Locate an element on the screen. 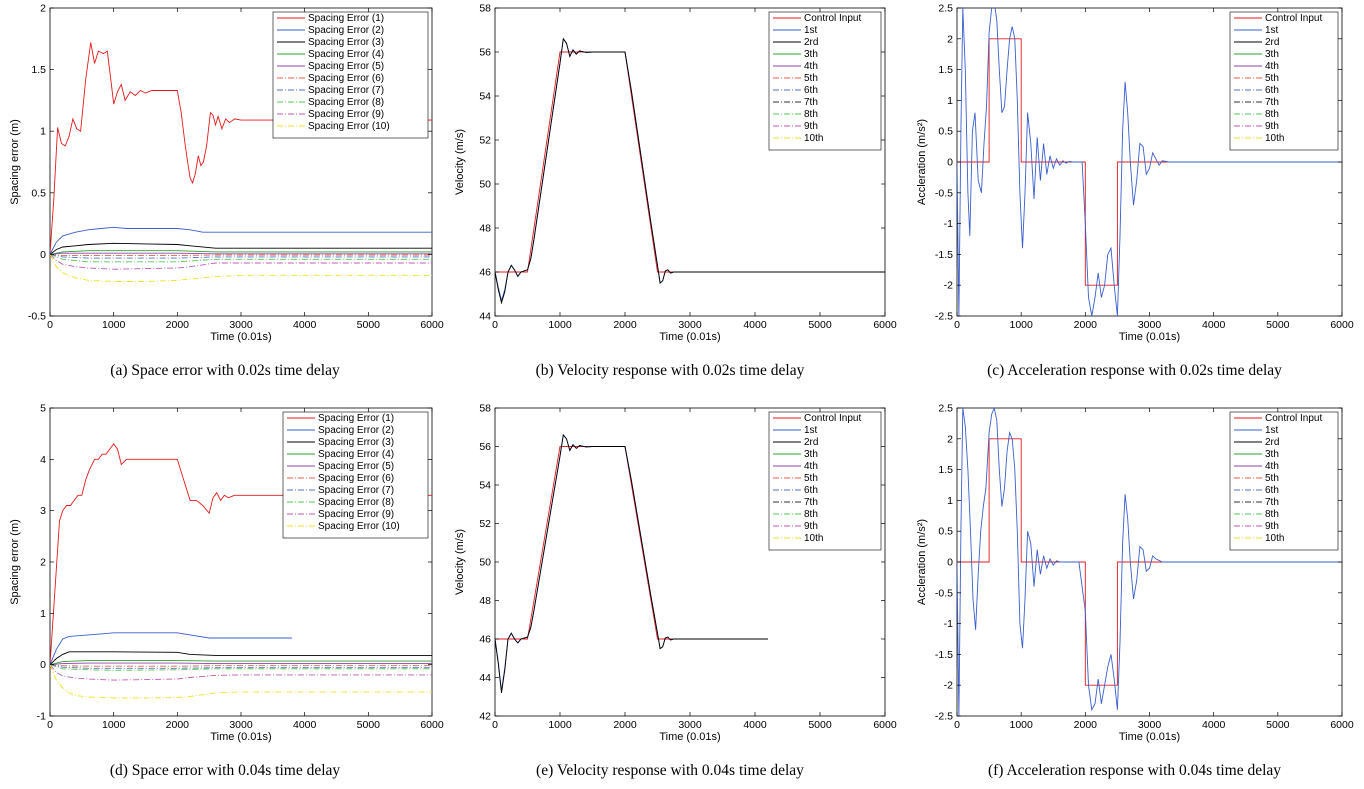 This screenshot has width=1364, height=789. y-tick-label: 58 is located at coordinates (485, 9).